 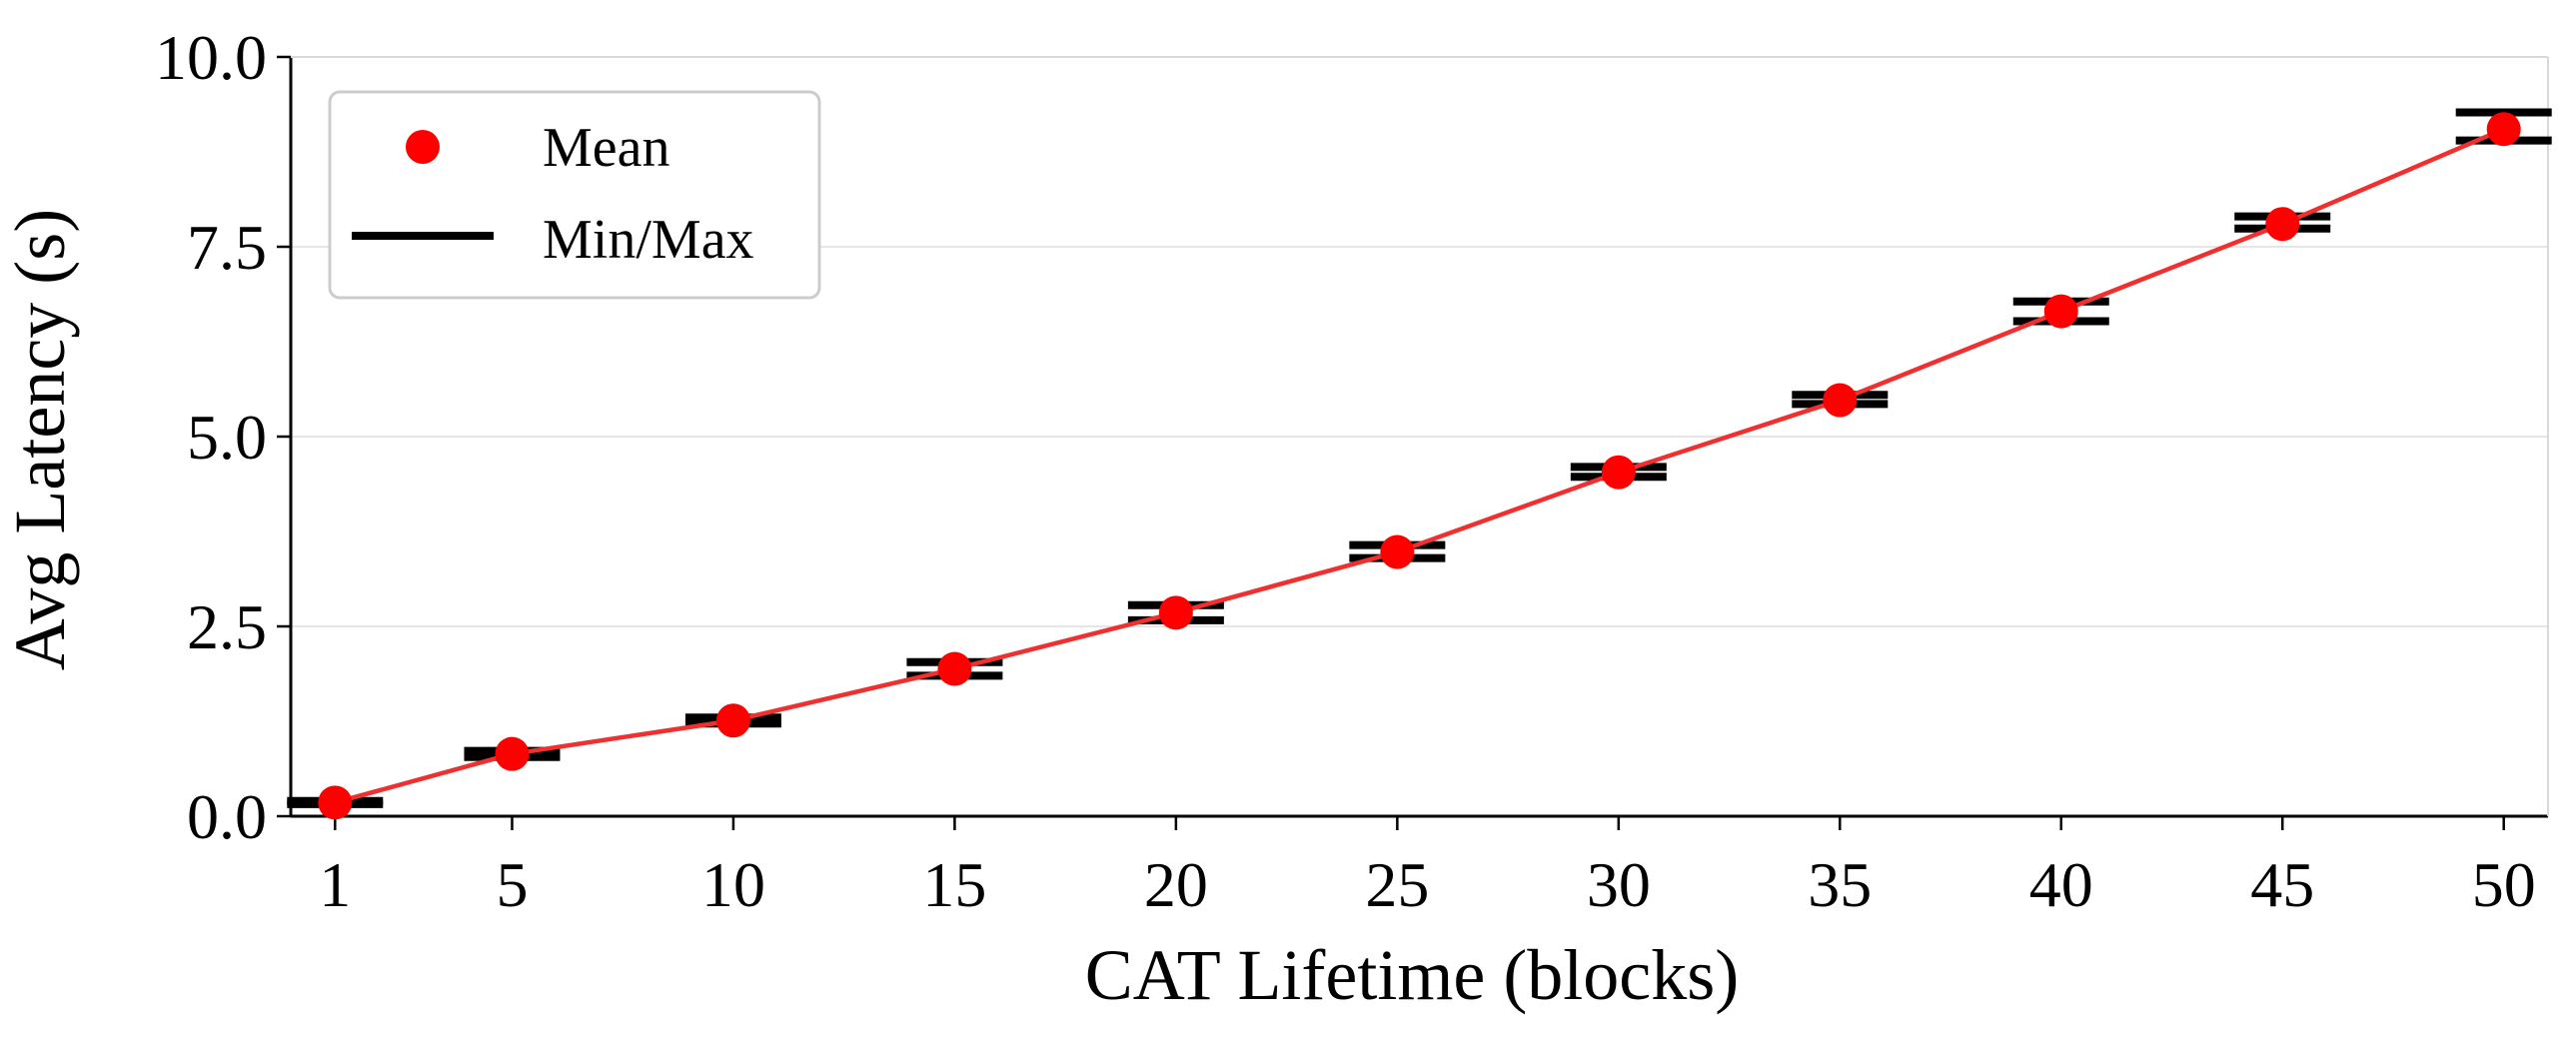 I want to click on x-tick-label: 20, so click(x=1176, y=884).